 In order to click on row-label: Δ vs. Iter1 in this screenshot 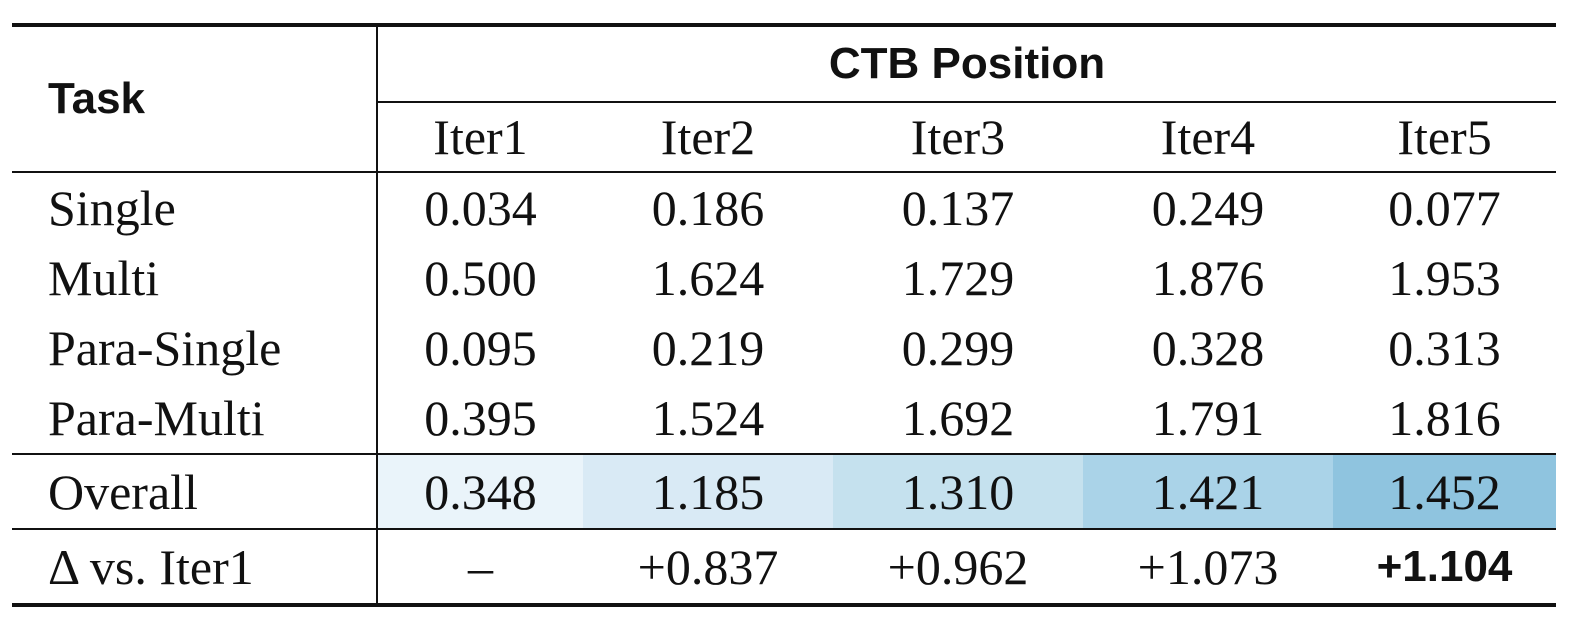, I will do `click(195, 567)`.